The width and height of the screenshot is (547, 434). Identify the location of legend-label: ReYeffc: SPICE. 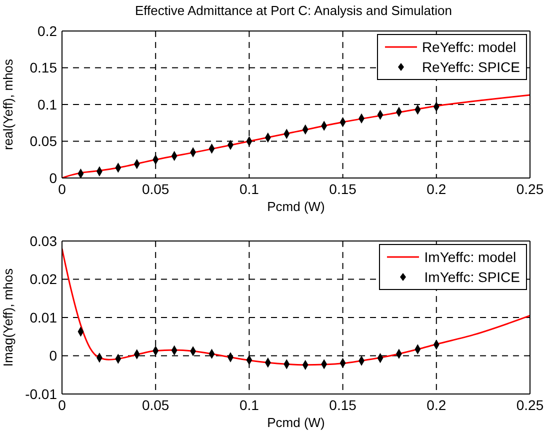
(471, 67).